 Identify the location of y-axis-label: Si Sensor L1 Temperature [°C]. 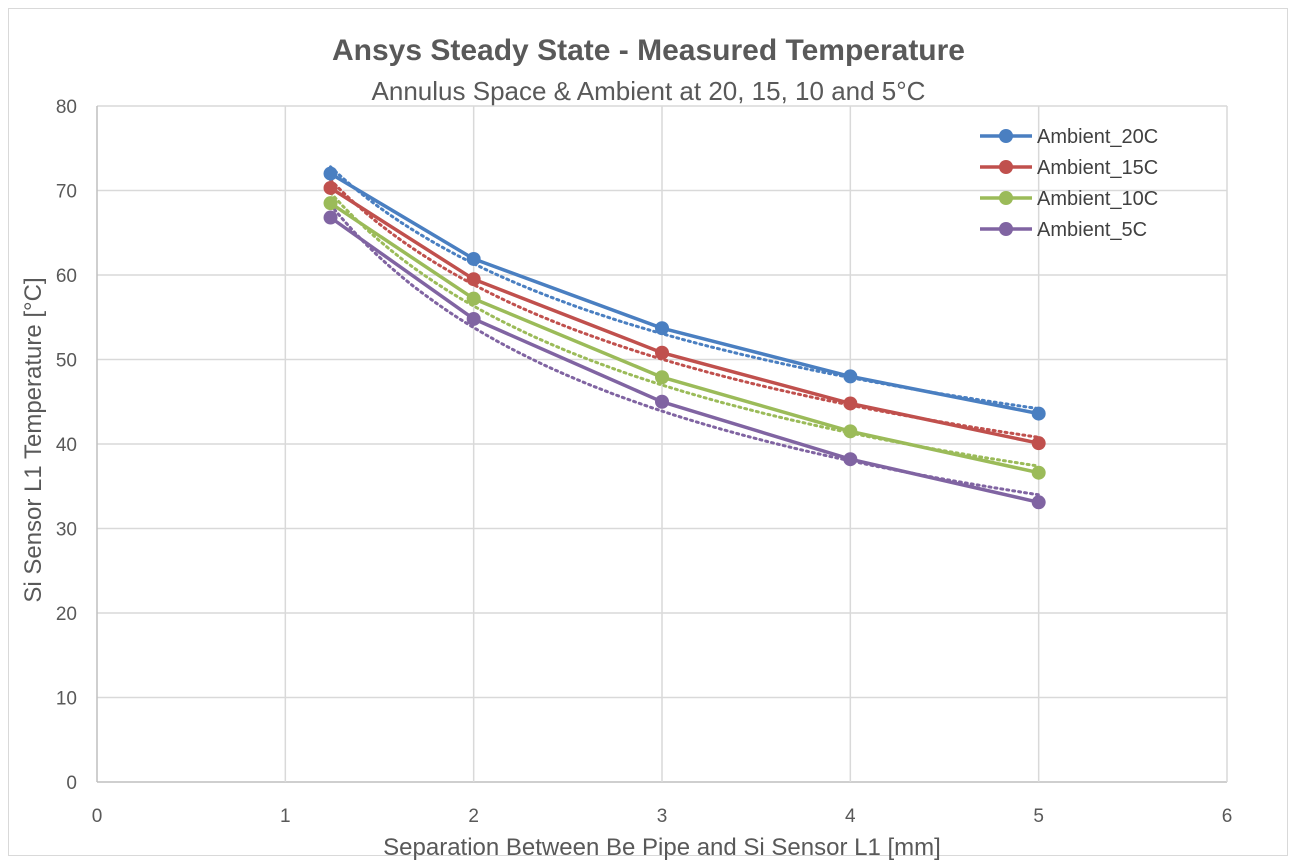
(33, 439).